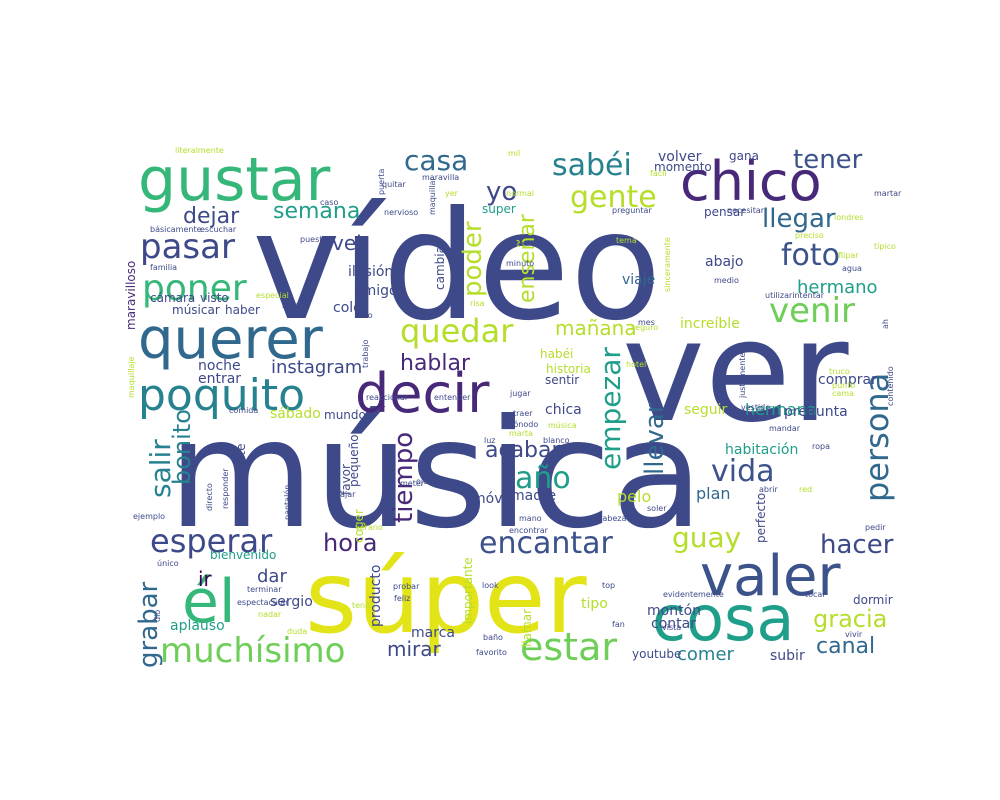 The width and height of the screenshot is (1000, 800). I want to click on word-verano: verano, so click(369, 527).